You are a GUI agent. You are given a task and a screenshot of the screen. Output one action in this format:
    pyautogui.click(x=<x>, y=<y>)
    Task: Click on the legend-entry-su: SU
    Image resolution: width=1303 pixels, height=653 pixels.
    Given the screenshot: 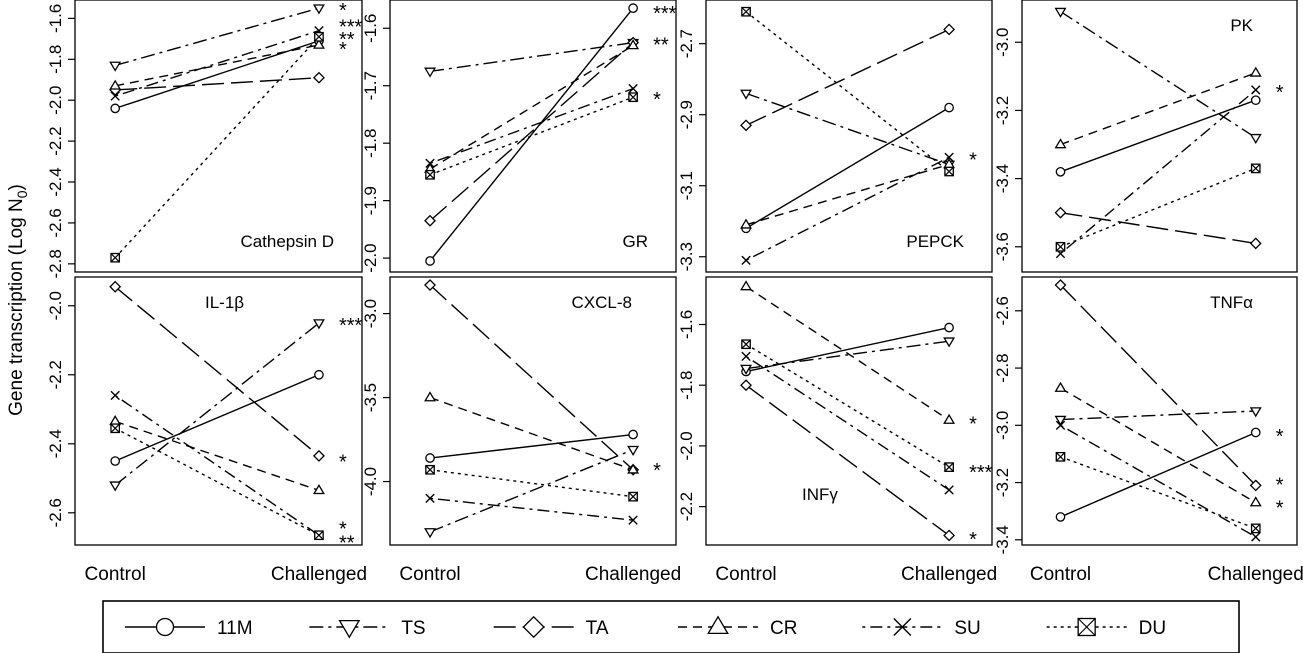 What is the action you would take?
    pyautogui.click(x=921, y=628)
    